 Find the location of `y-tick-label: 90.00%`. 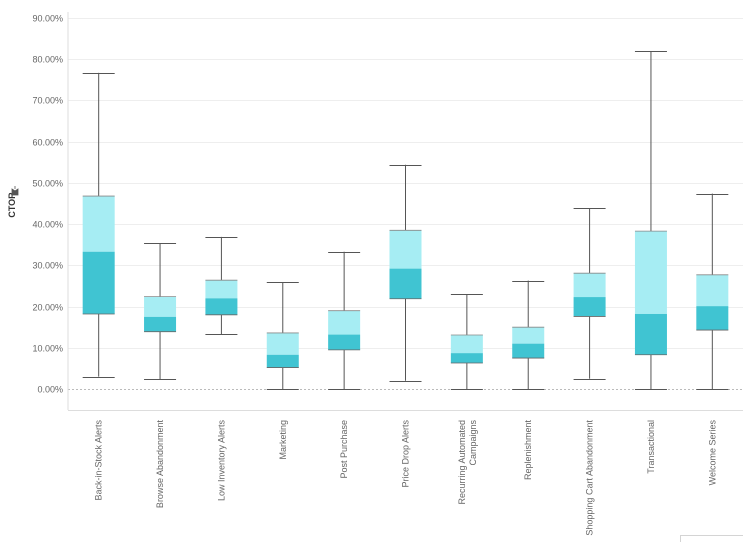

y-tick-label: 90.00% is located at coordinates (47, 19).